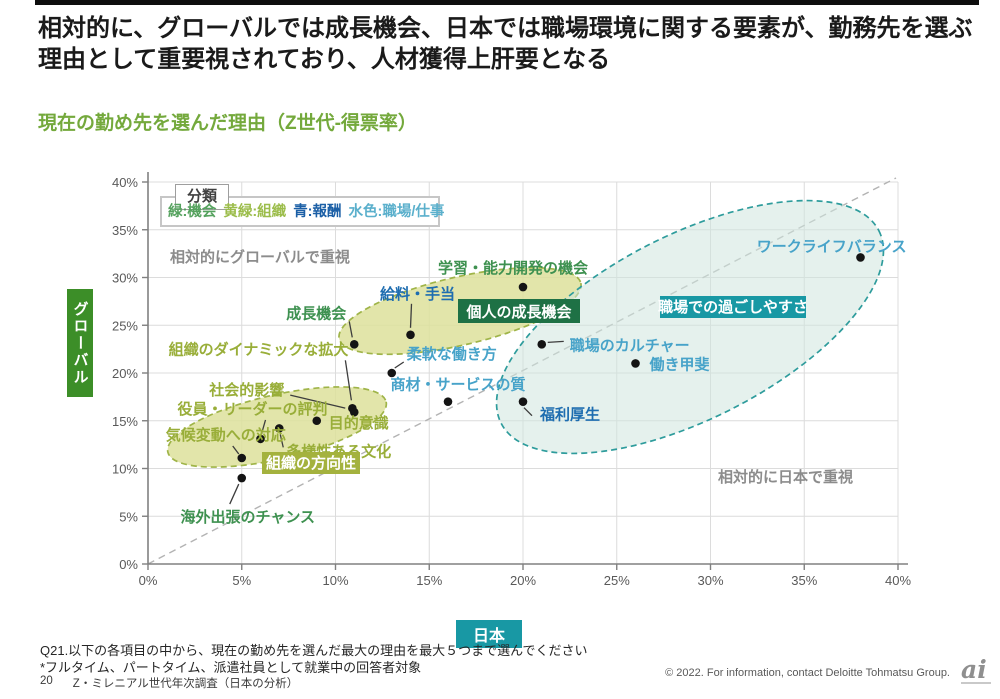 The image size is (1000, 699). I want to click on x-tick-label: 40%, so click(898, 580).